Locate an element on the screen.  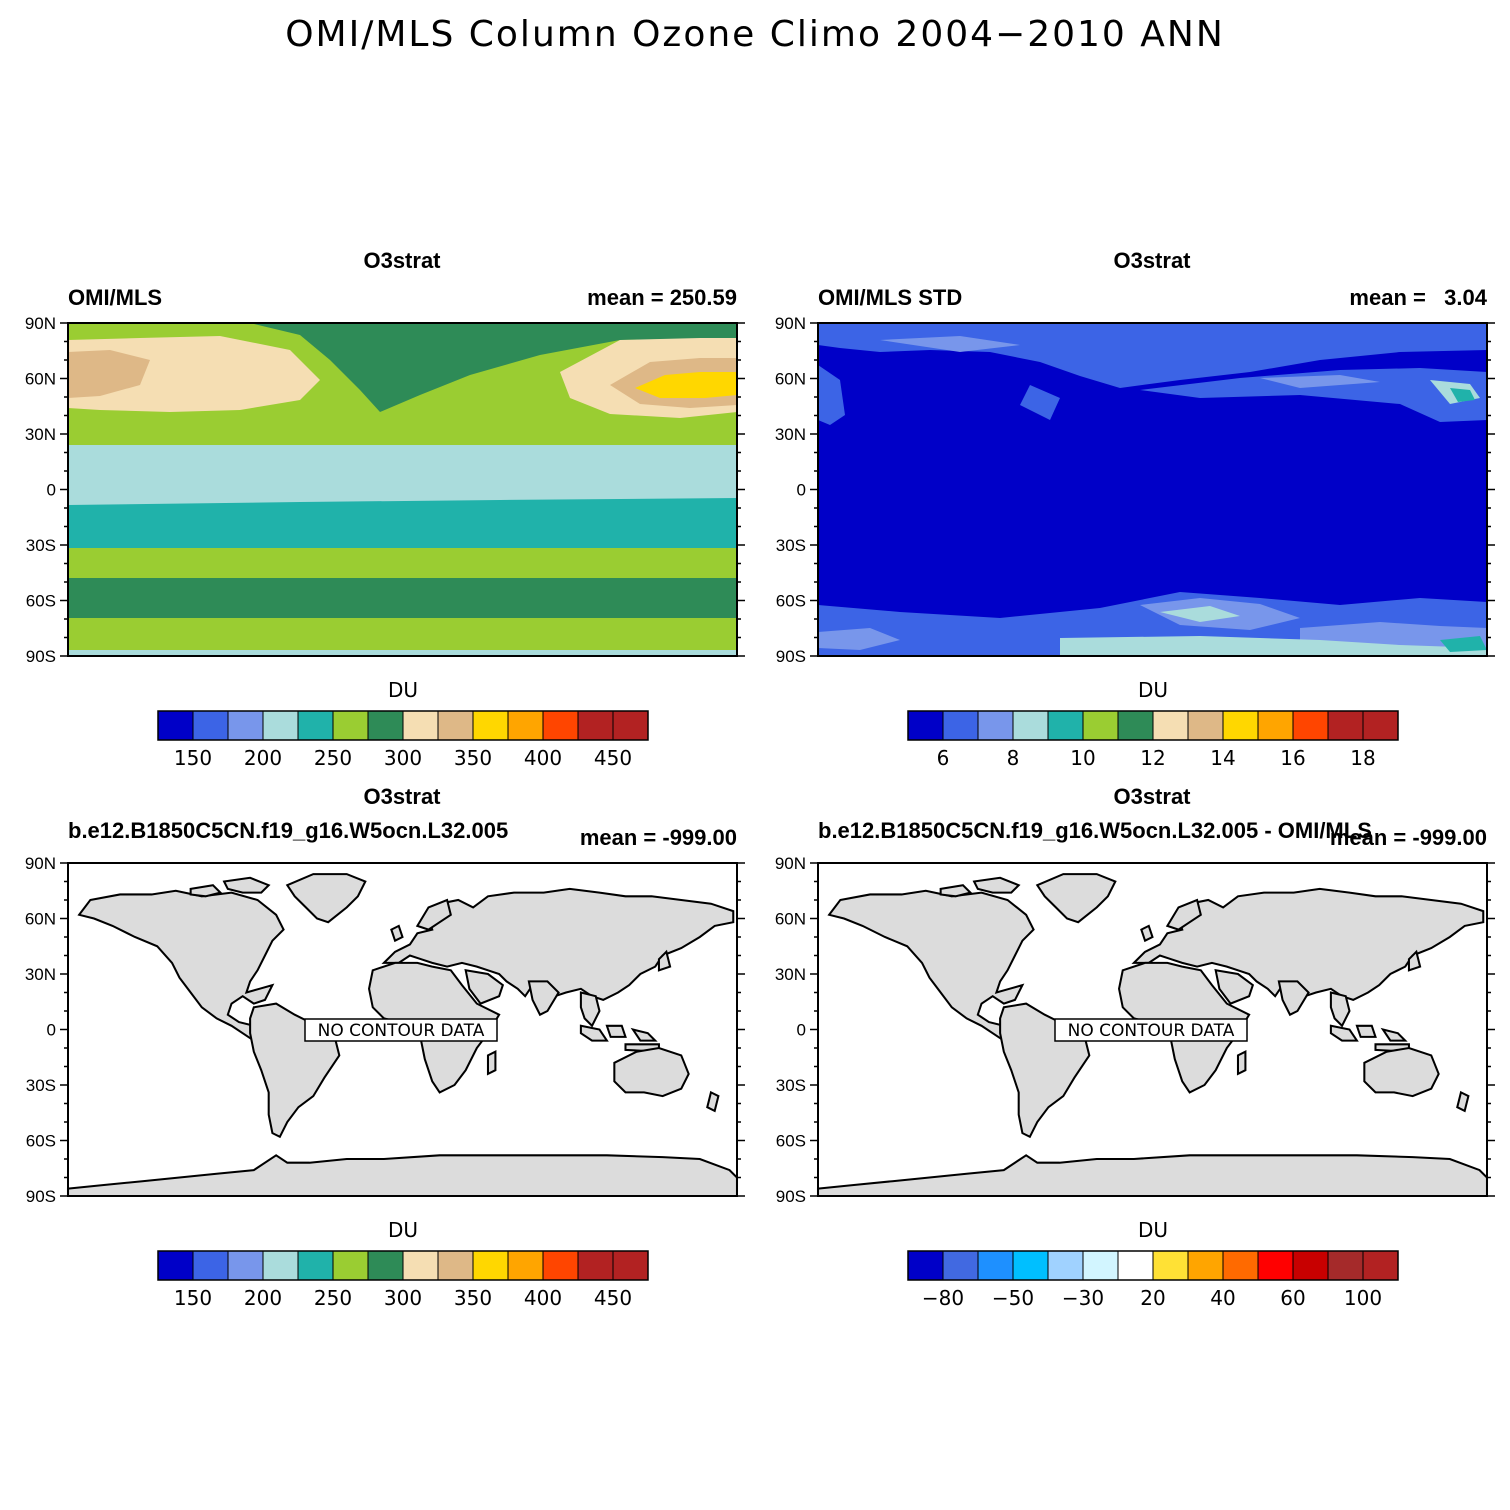
colorbar-2: DU 6 8 10 12 14 16 18 is located at coordinates (1153, 724).